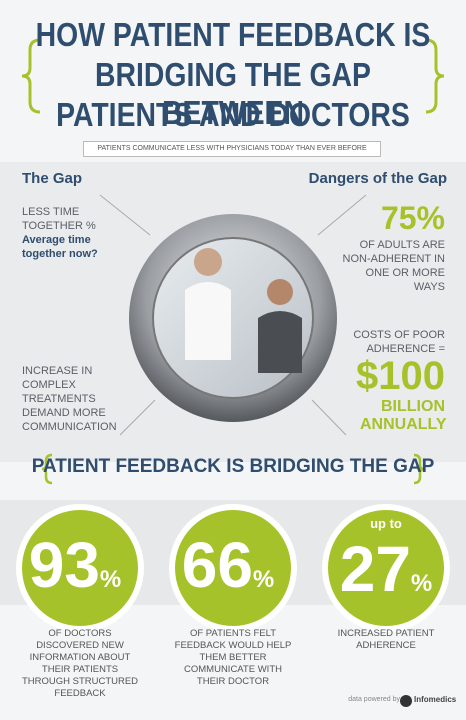 This screenshot has width=466, height=720. Describe the element at coordinates (406, 701) in the screenshot. I see `logo` at that location.